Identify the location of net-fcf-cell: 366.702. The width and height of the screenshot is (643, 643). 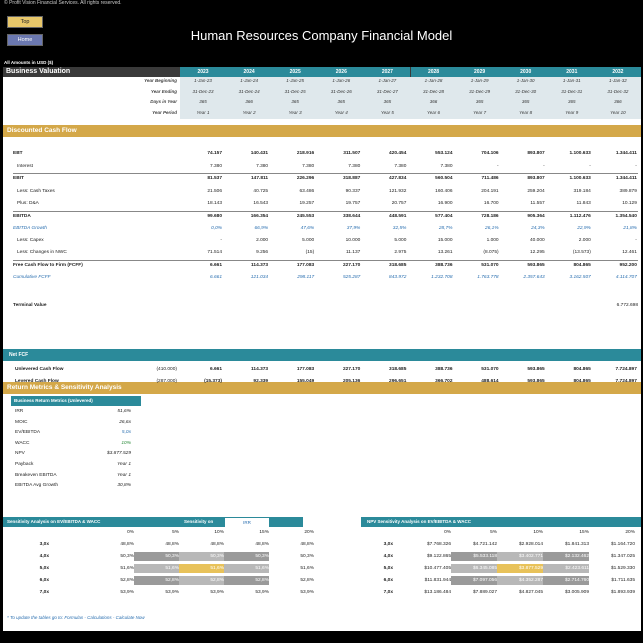
(444, 381).